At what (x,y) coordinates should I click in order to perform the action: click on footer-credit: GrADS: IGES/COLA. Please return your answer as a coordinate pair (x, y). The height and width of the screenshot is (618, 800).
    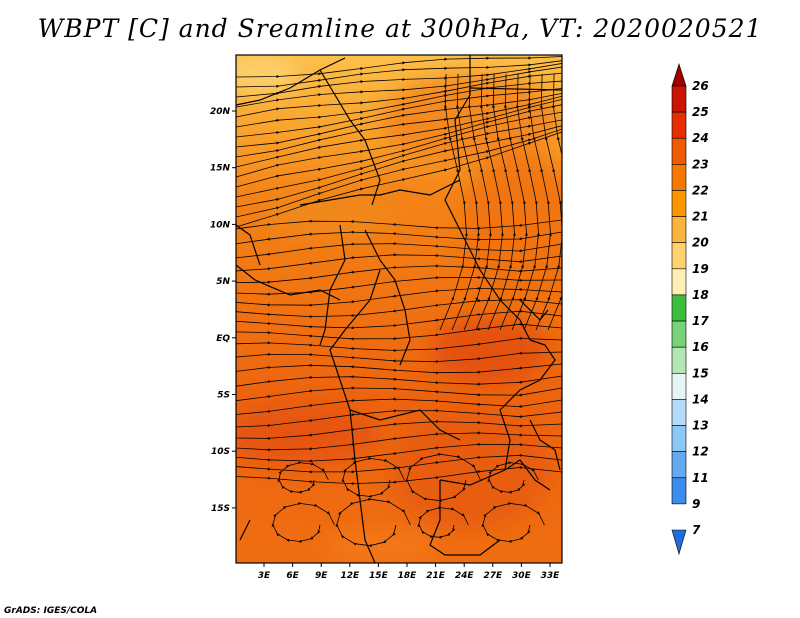
    Looking at the image, I should click on (50, 611).